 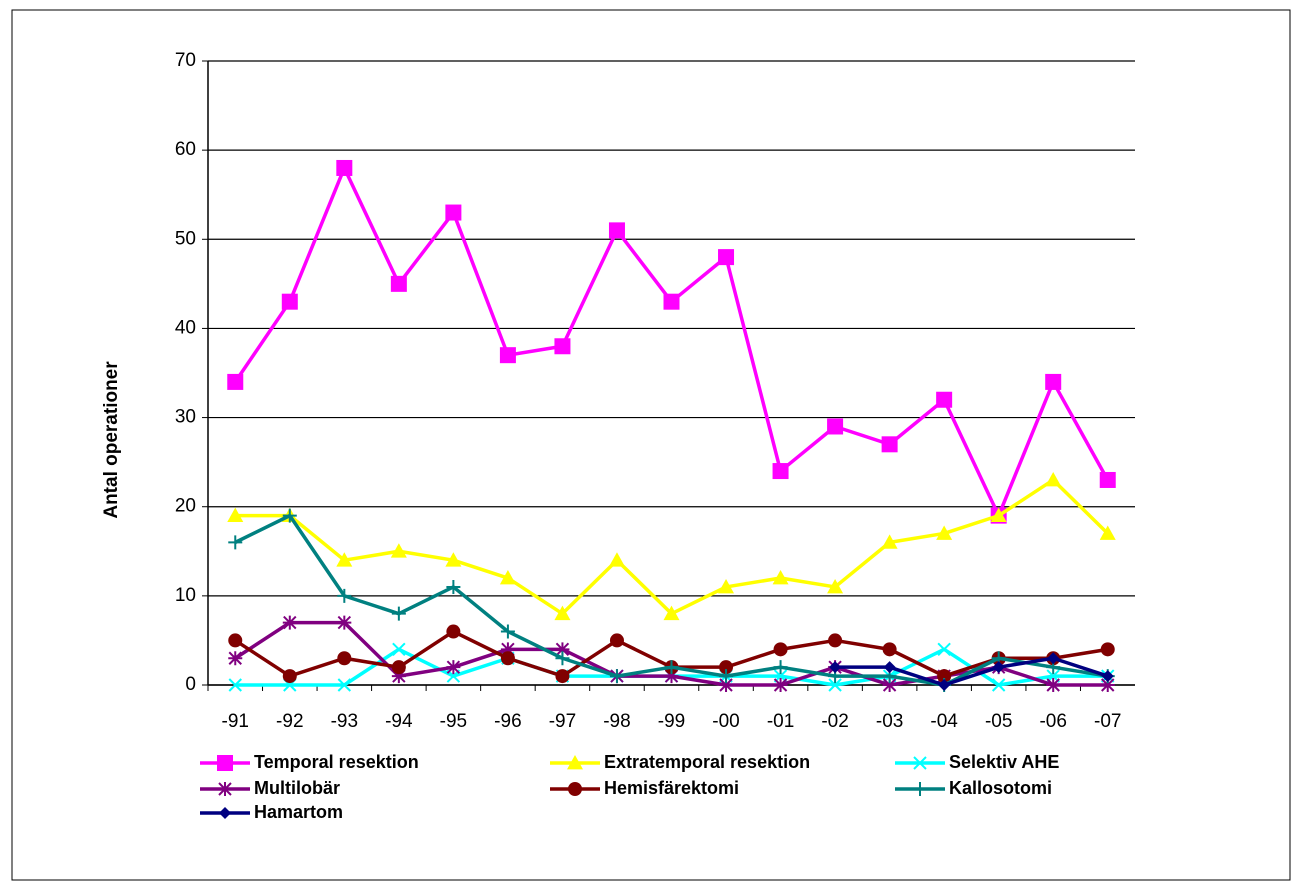 I want to click on y-tick-label: 30, so click(x=185, y=417).